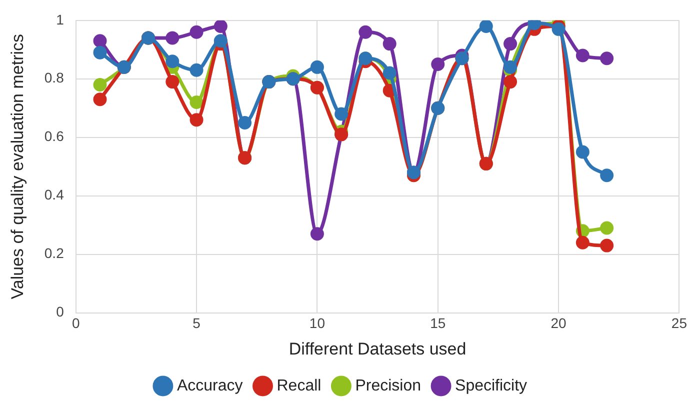 This screenshot has height=404, width=690. I want to click on x-axis-title: Different Datasets used, so click(377, 348).